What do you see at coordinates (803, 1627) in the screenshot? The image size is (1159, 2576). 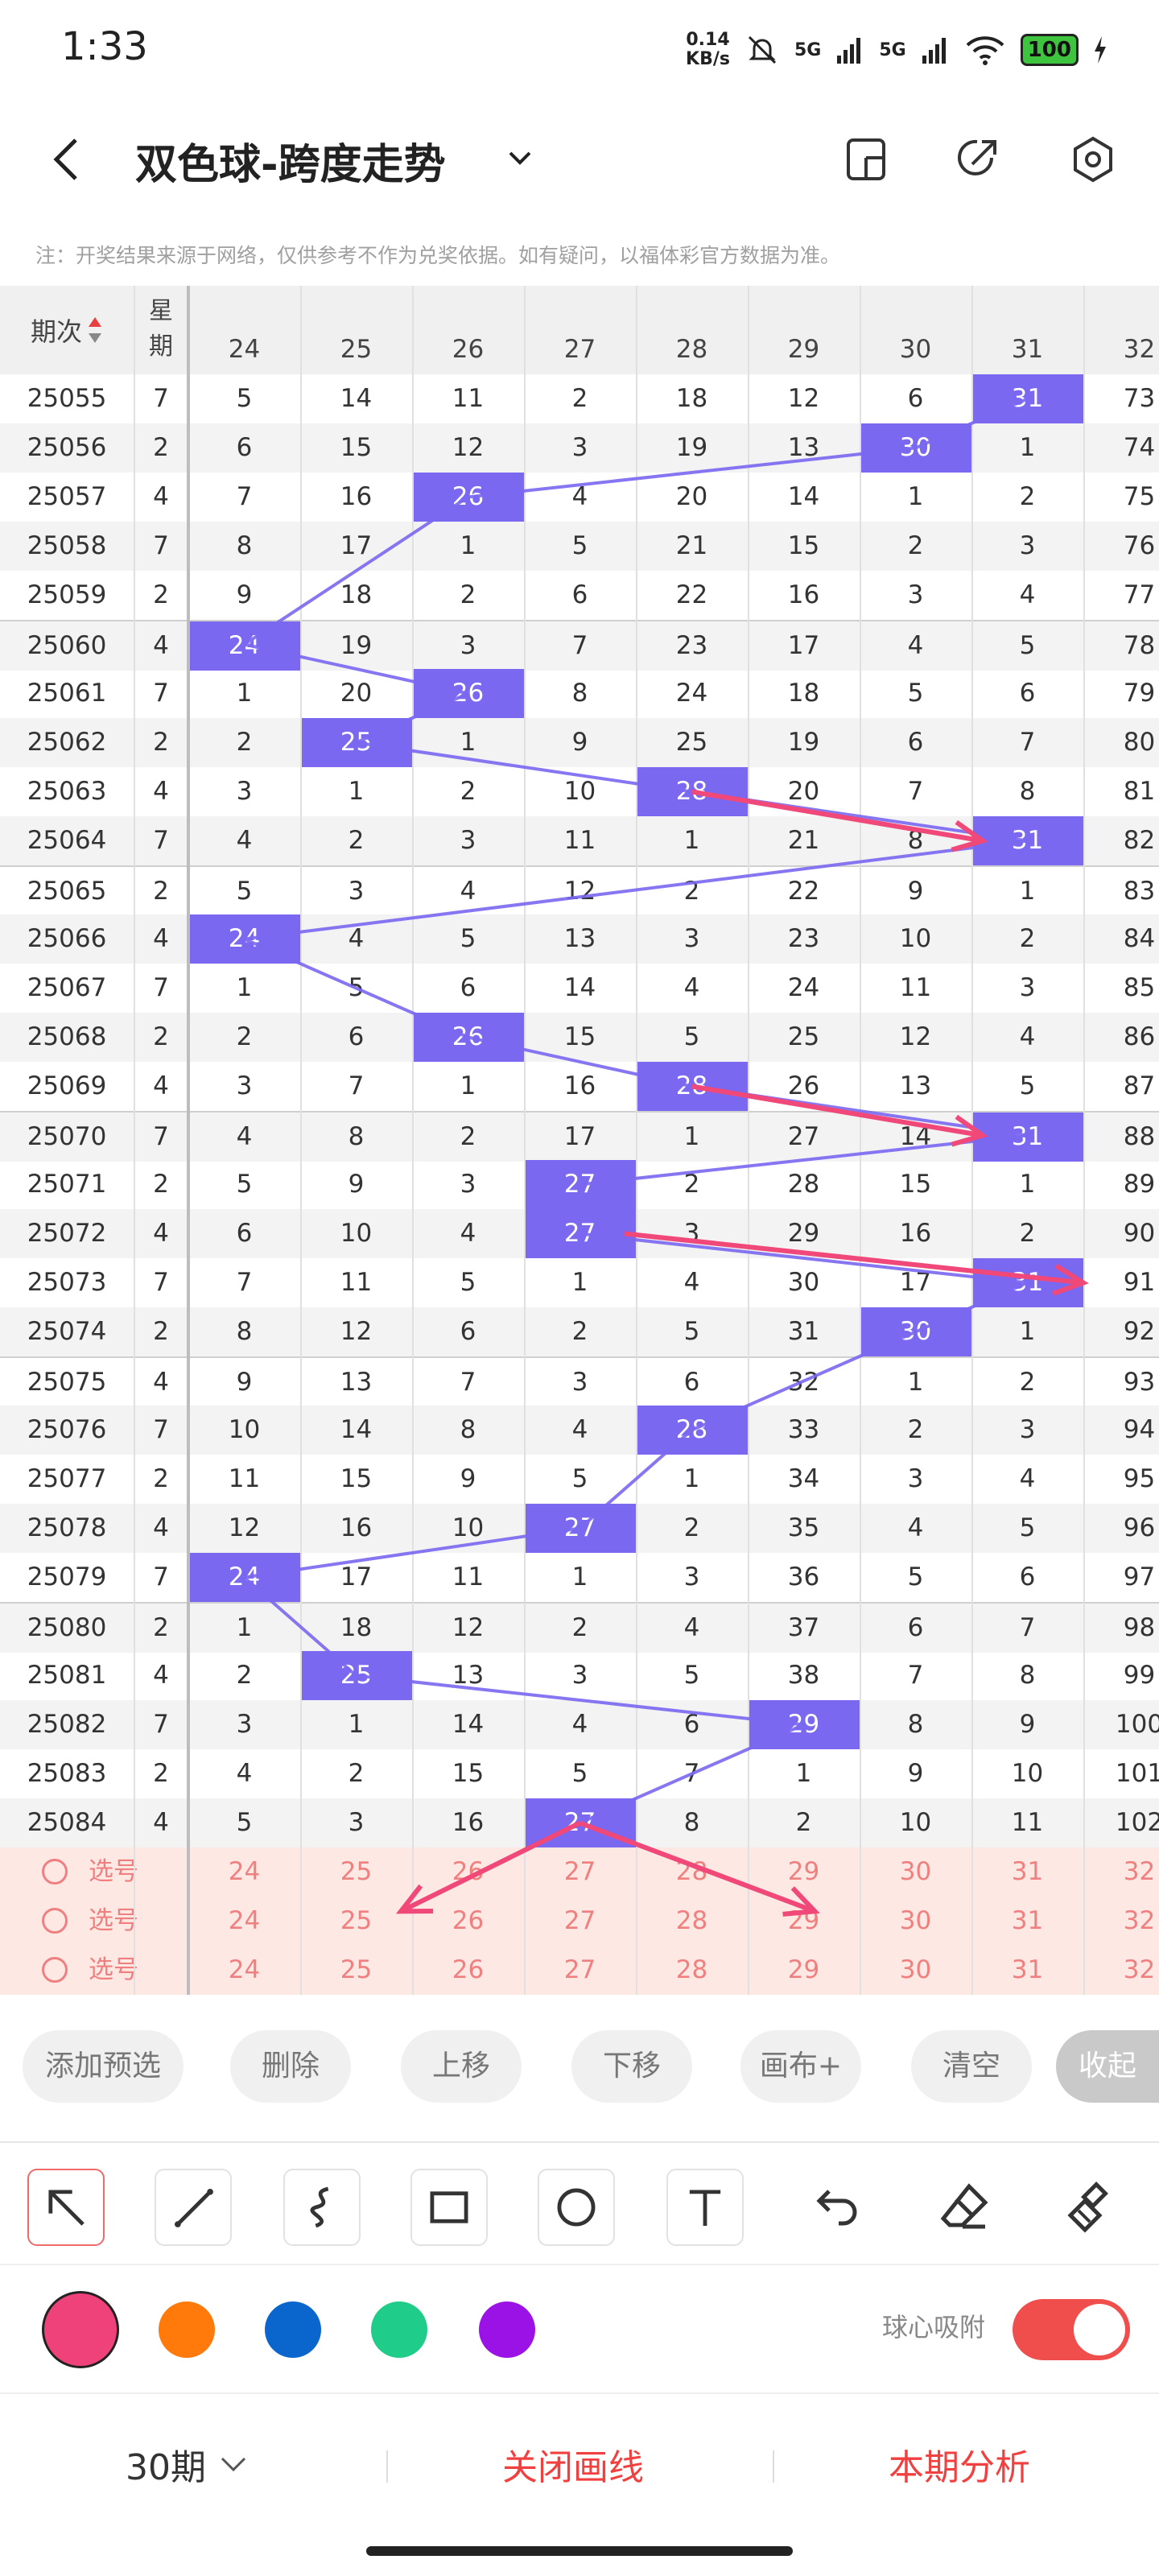 I see `value-cell: 37` at bounding box center [803, 1627].